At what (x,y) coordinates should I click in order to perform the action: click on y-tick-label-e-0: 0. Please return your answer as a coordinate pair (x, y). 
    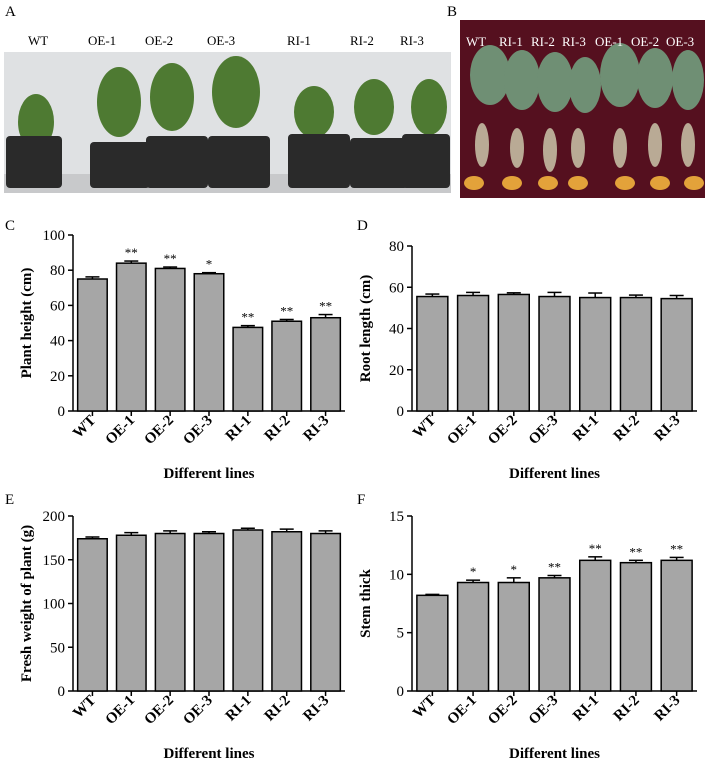
    Looking at the image, I should click on (62, 692).